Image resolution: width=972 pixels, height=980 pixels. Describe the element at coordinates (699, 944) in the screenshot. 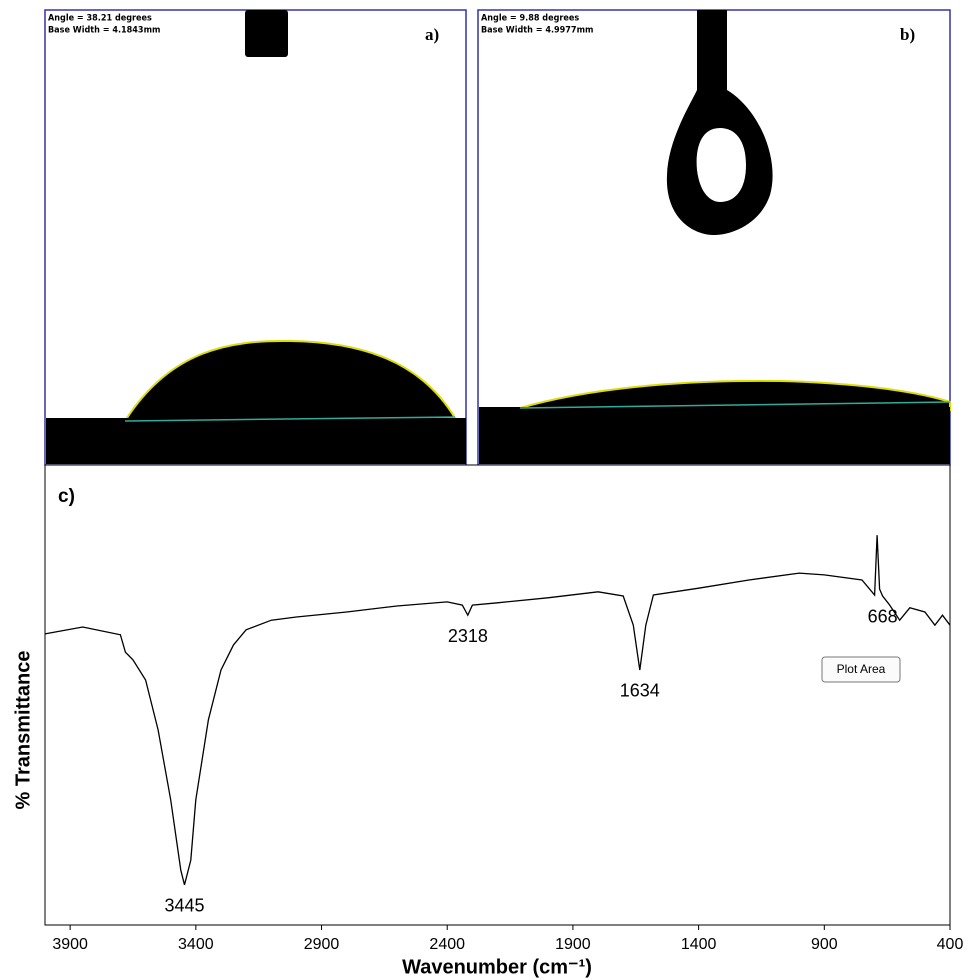

I see `x-tick-label: 1400` at that location.